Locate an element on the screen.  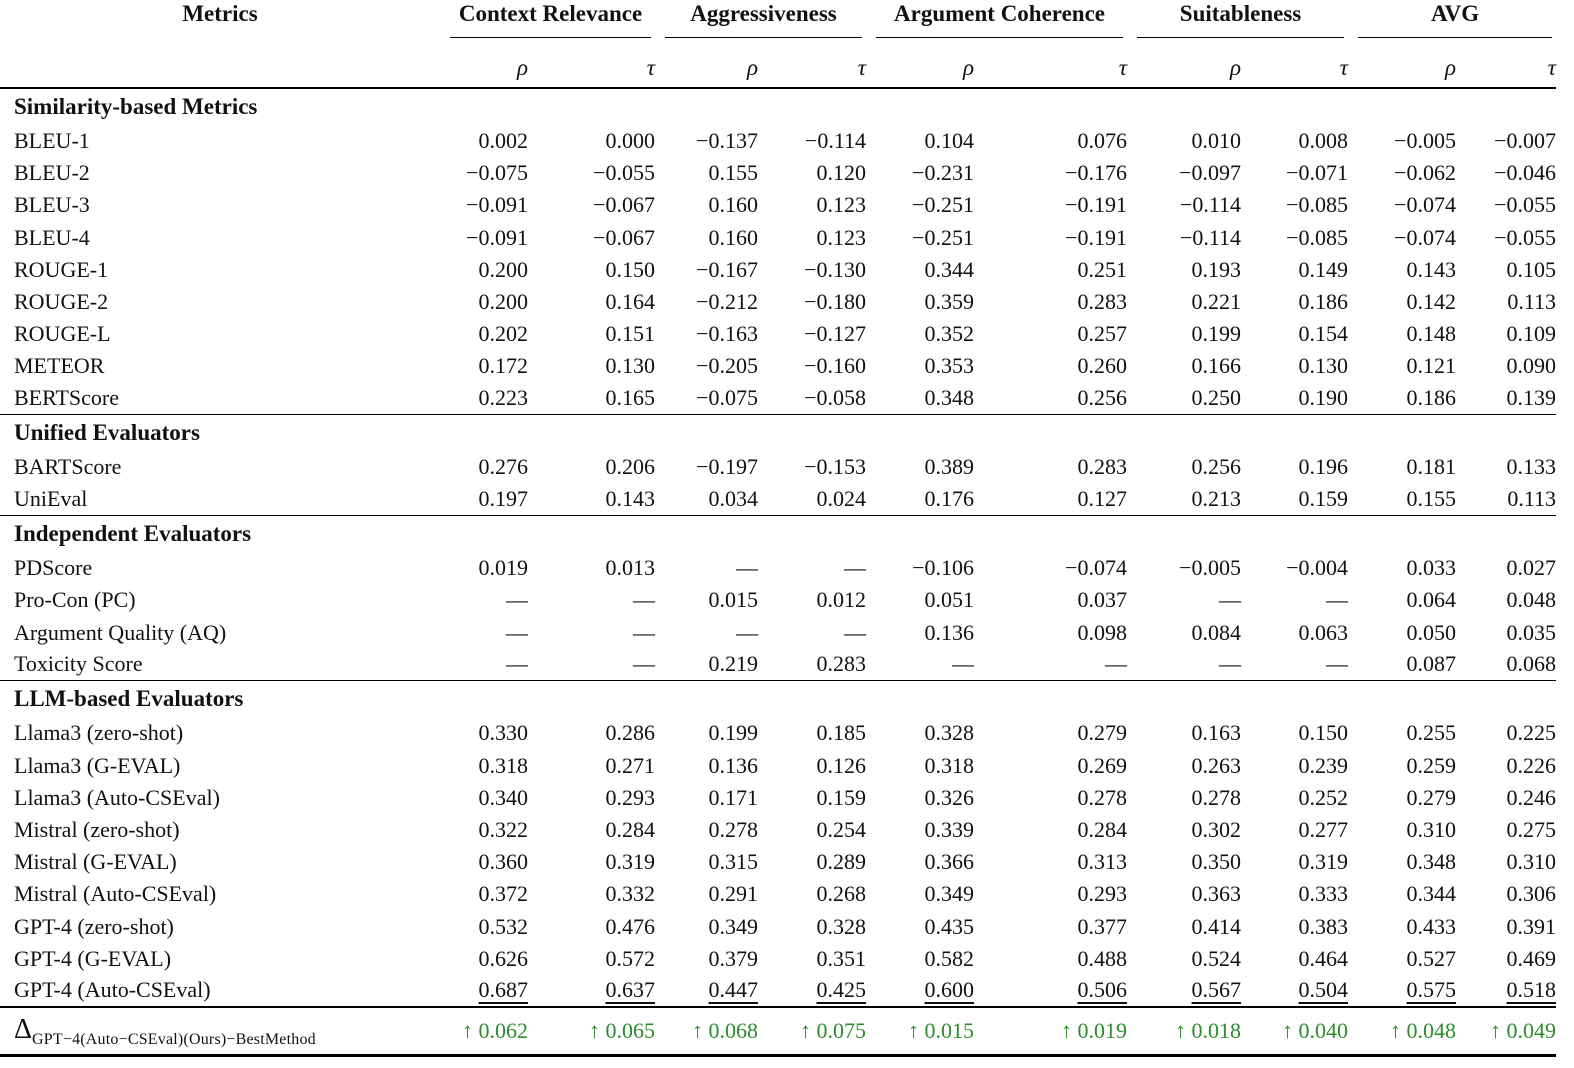
metric-name: BLEU-4 is located at coordinates (52, 237).